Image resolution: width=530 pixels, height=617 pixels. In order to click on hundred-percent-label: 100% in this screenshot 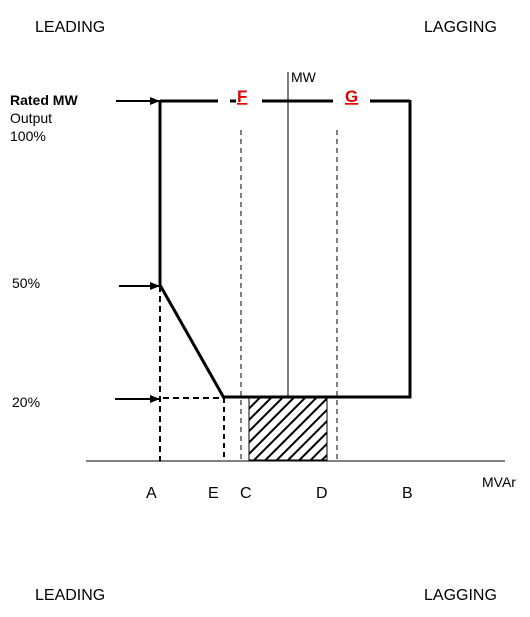, I will do `click(28, 136)`.